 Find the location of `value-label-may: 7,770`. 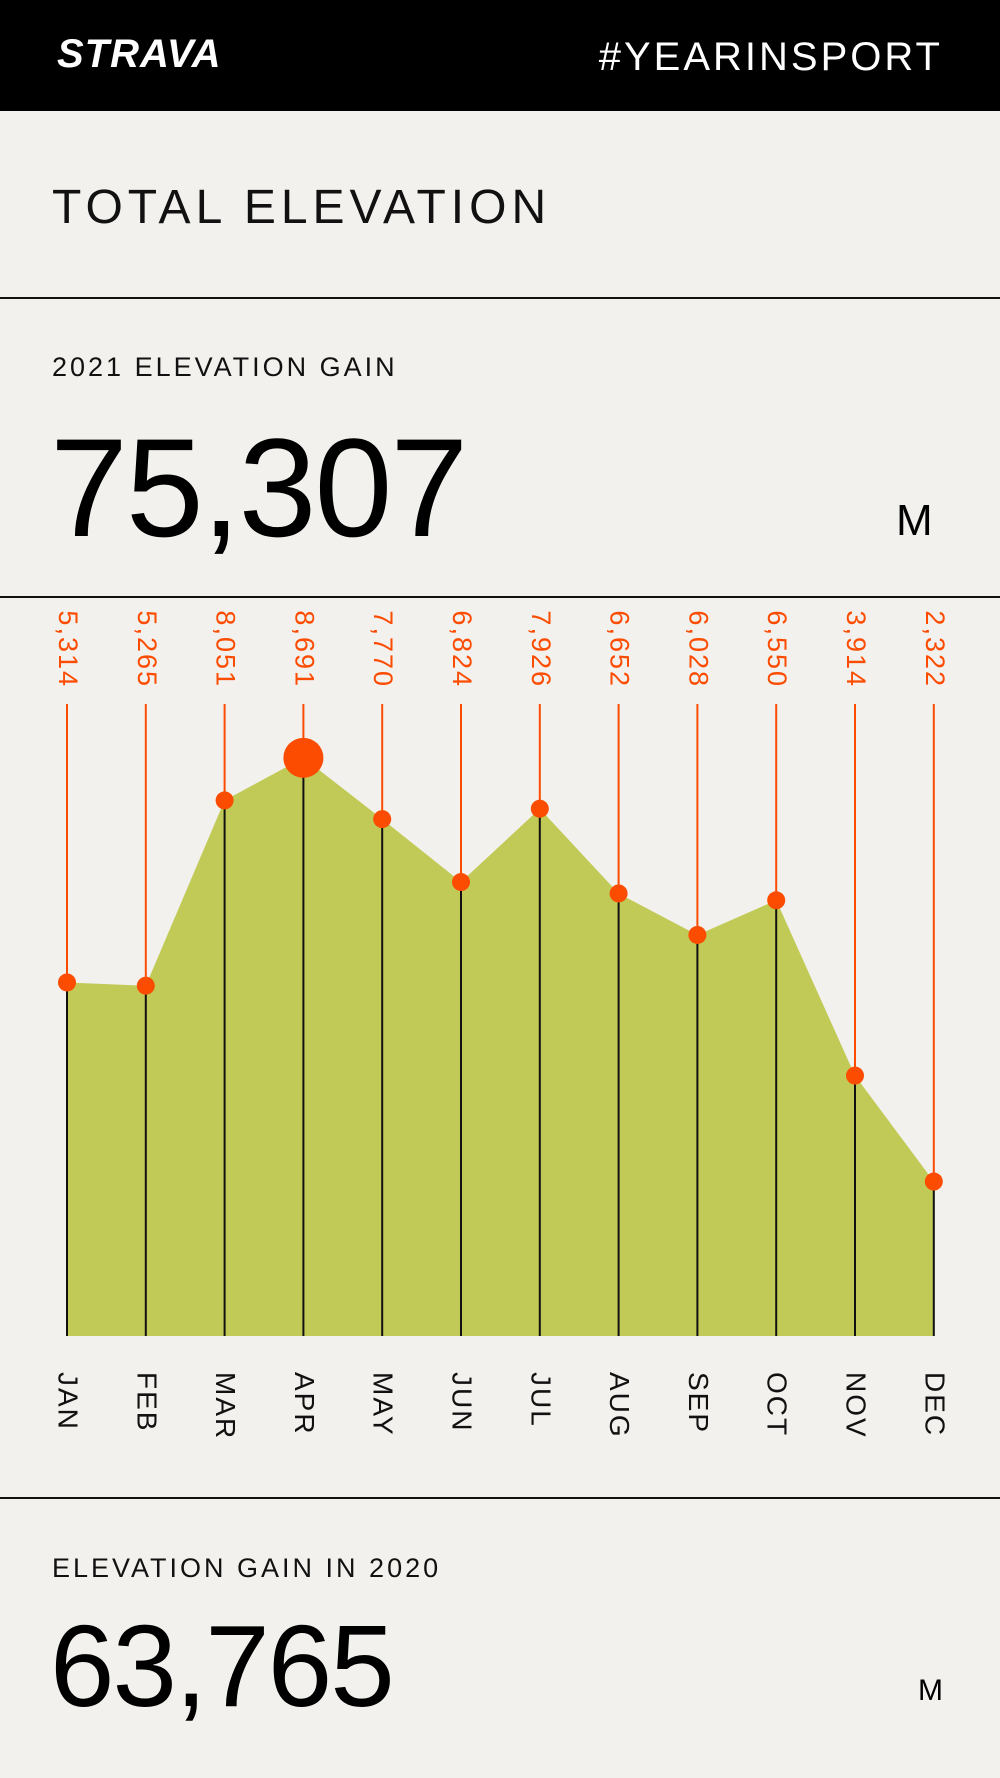

value-label-may: 7,770 is located at coordinates (383, 649).